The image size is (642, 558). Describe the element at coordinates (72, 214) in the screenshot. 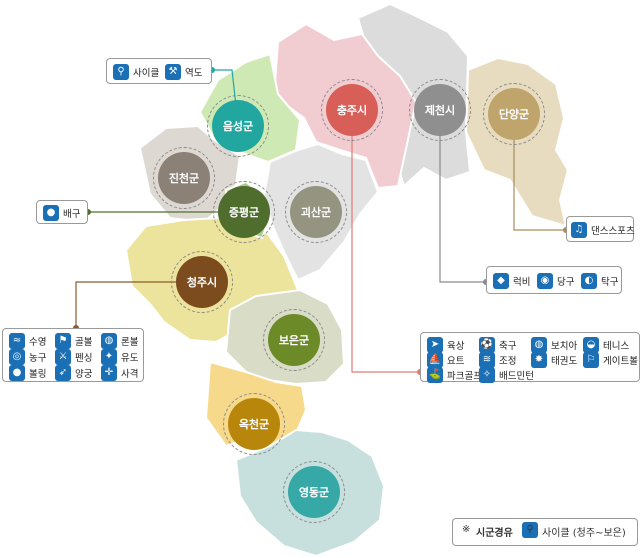

I see `legend-item-label: 배구` at that location.